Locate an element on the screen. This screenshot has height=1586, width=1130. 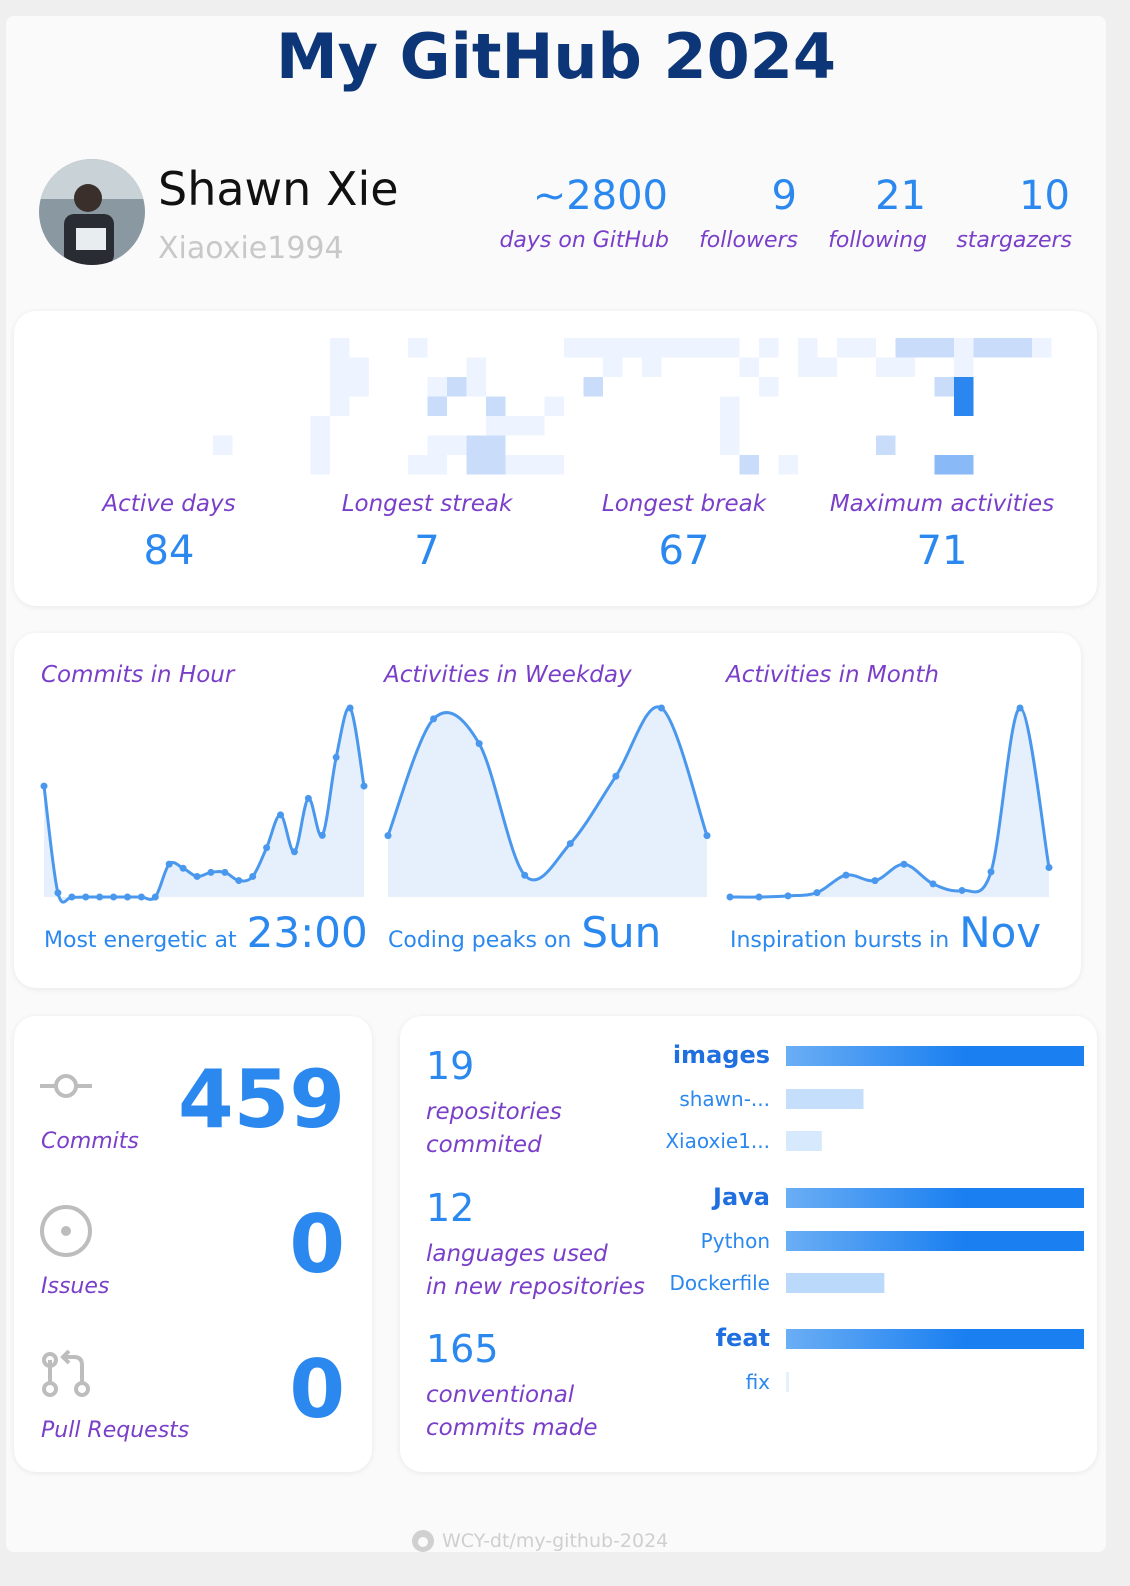
chart-caption: Most energetic at 23:00 is located at coordinates (214, 933).